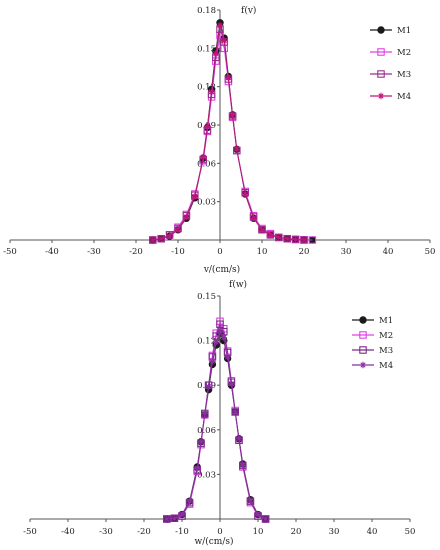 This screenshot has height=550, width=440. I want to click on x-tick-label: -40, so click(52, 252).